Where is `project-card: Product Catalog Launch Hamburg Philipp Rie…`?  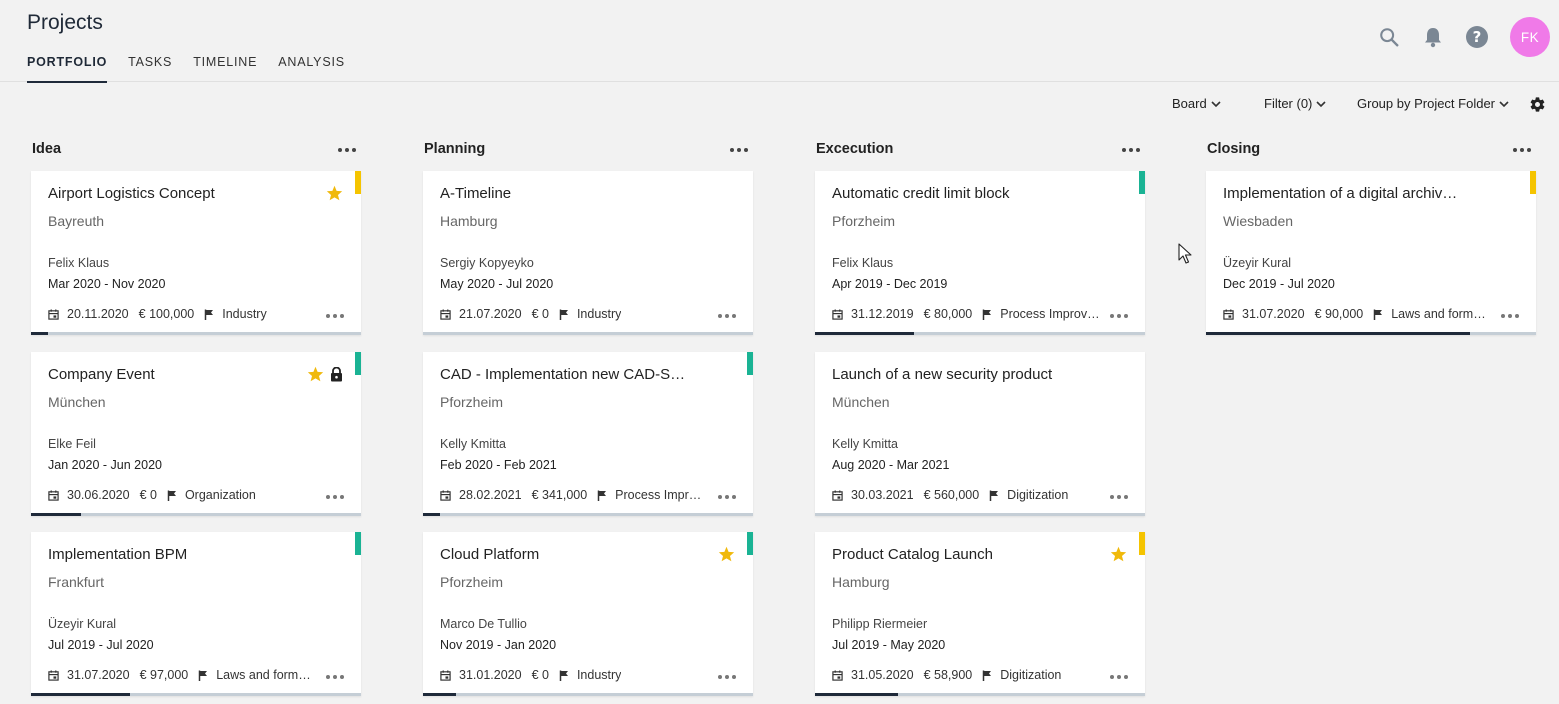 project-card: Product Catalog Launch Hamburg Philipp Rie… is located at coordinates (980, 614).